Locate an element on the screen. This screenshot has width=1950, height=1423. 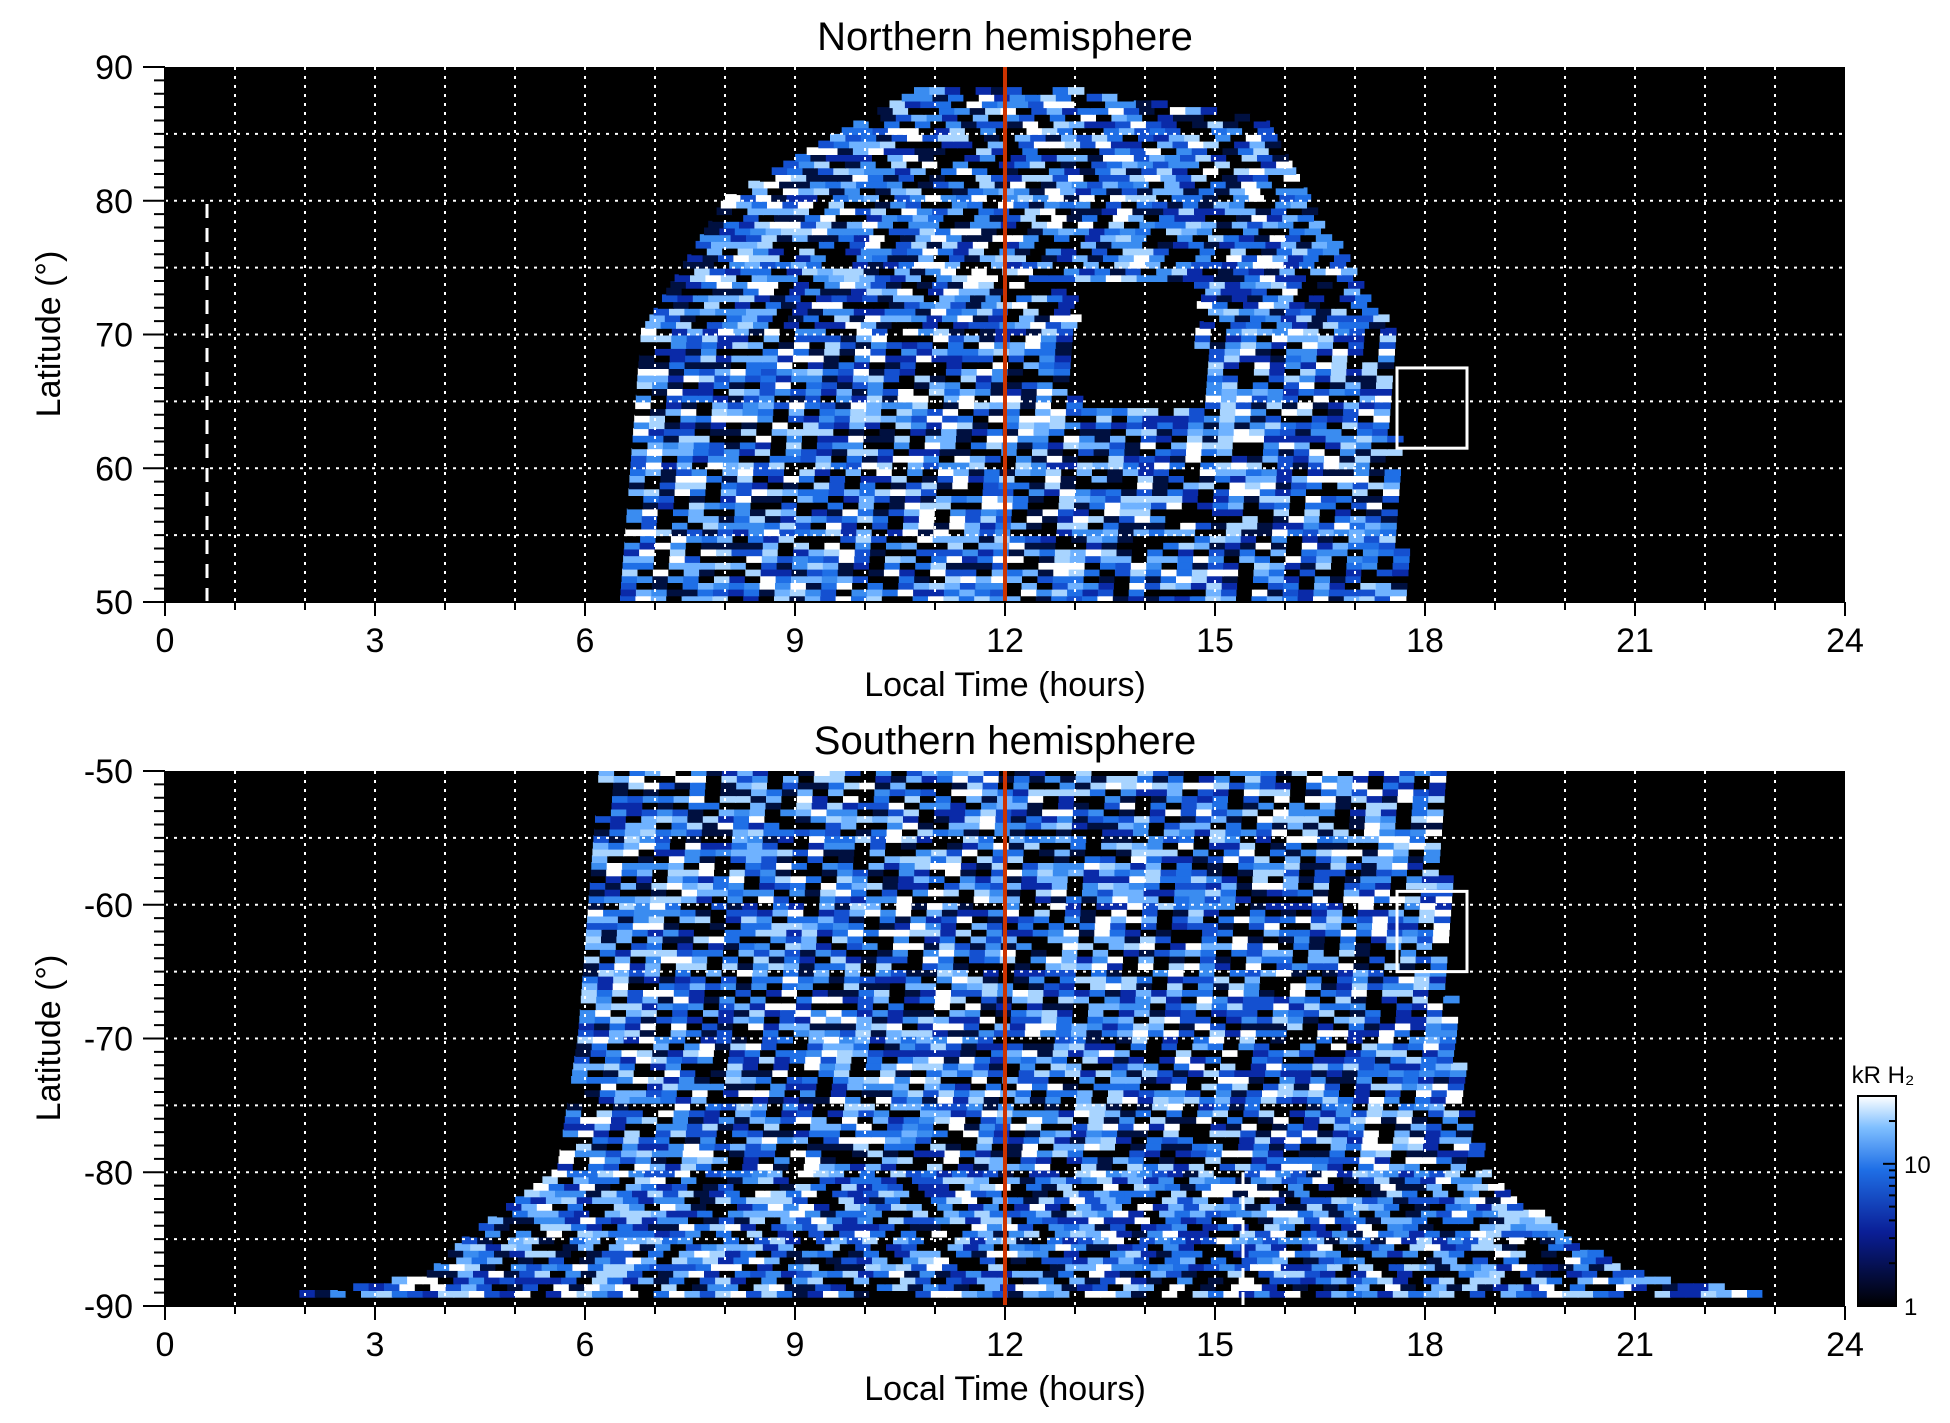
x-tick-label: 24 is located at coordinates (1845, 641).